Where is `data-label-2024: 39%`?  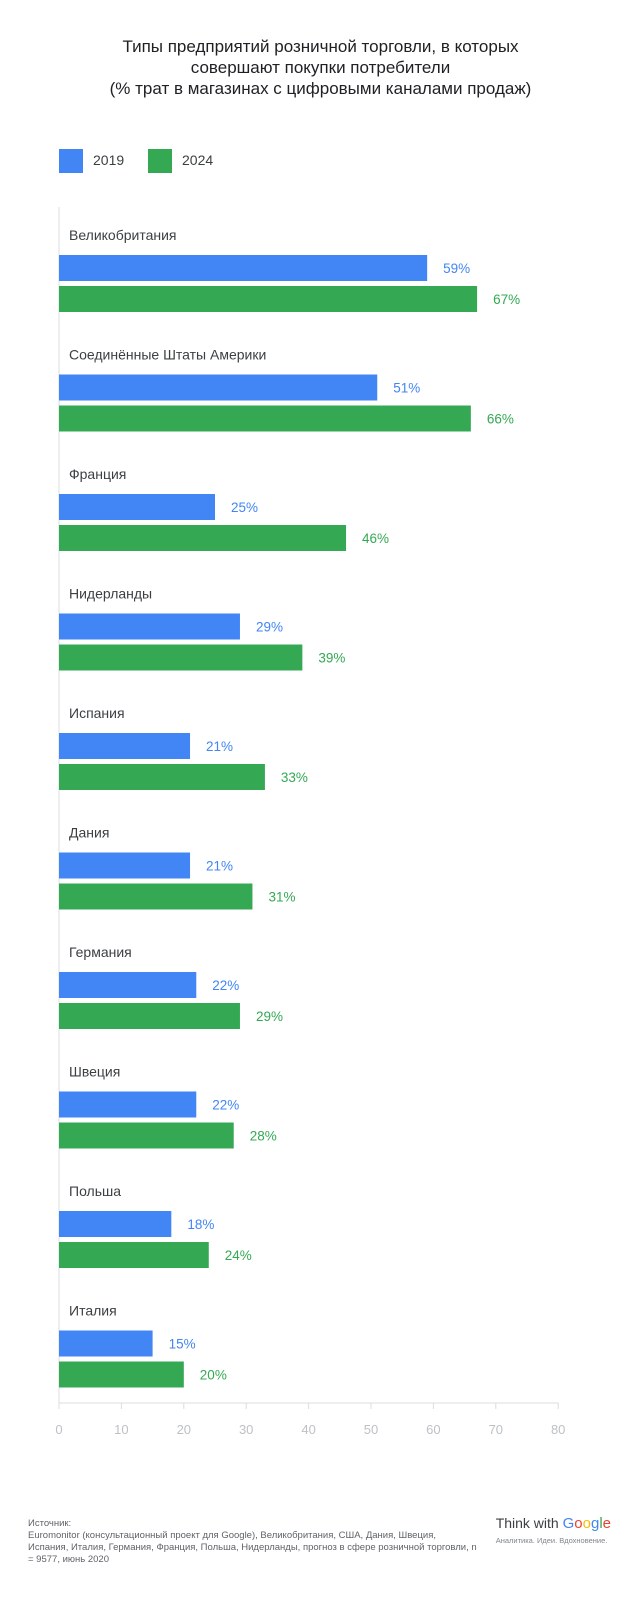
data-label-2024: 39% is located at coordinates (331, 658).